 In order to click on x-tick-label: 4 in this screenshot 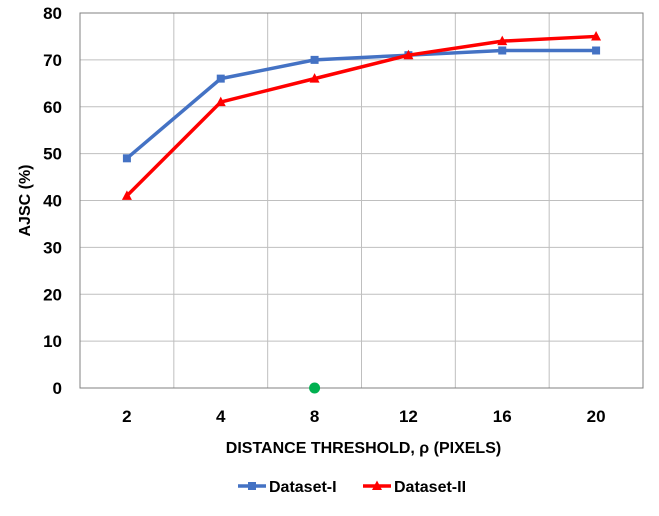, I will do `click(221, 416)`.